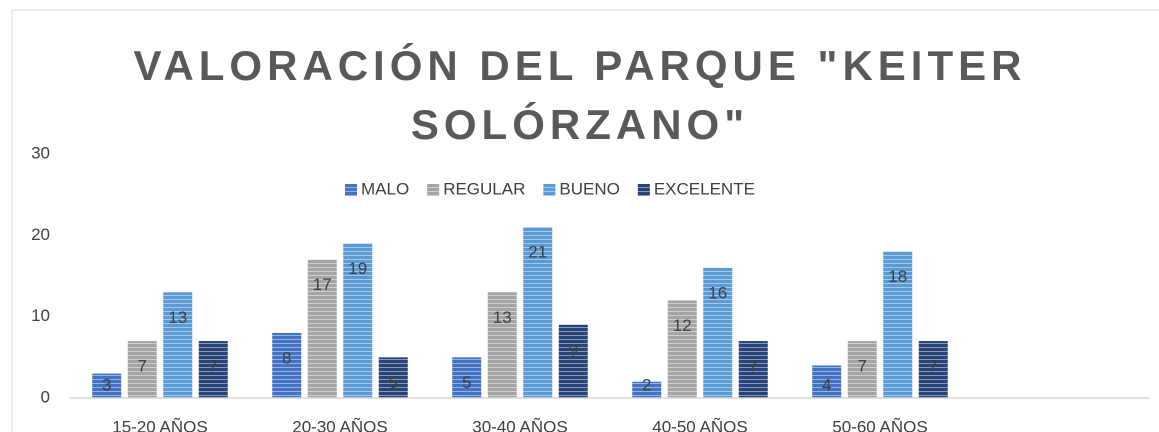  What do you see at coordinates (45, 396) in the screenshot?
I see `y-tick-label: 0` at bounding box center [45, 396].